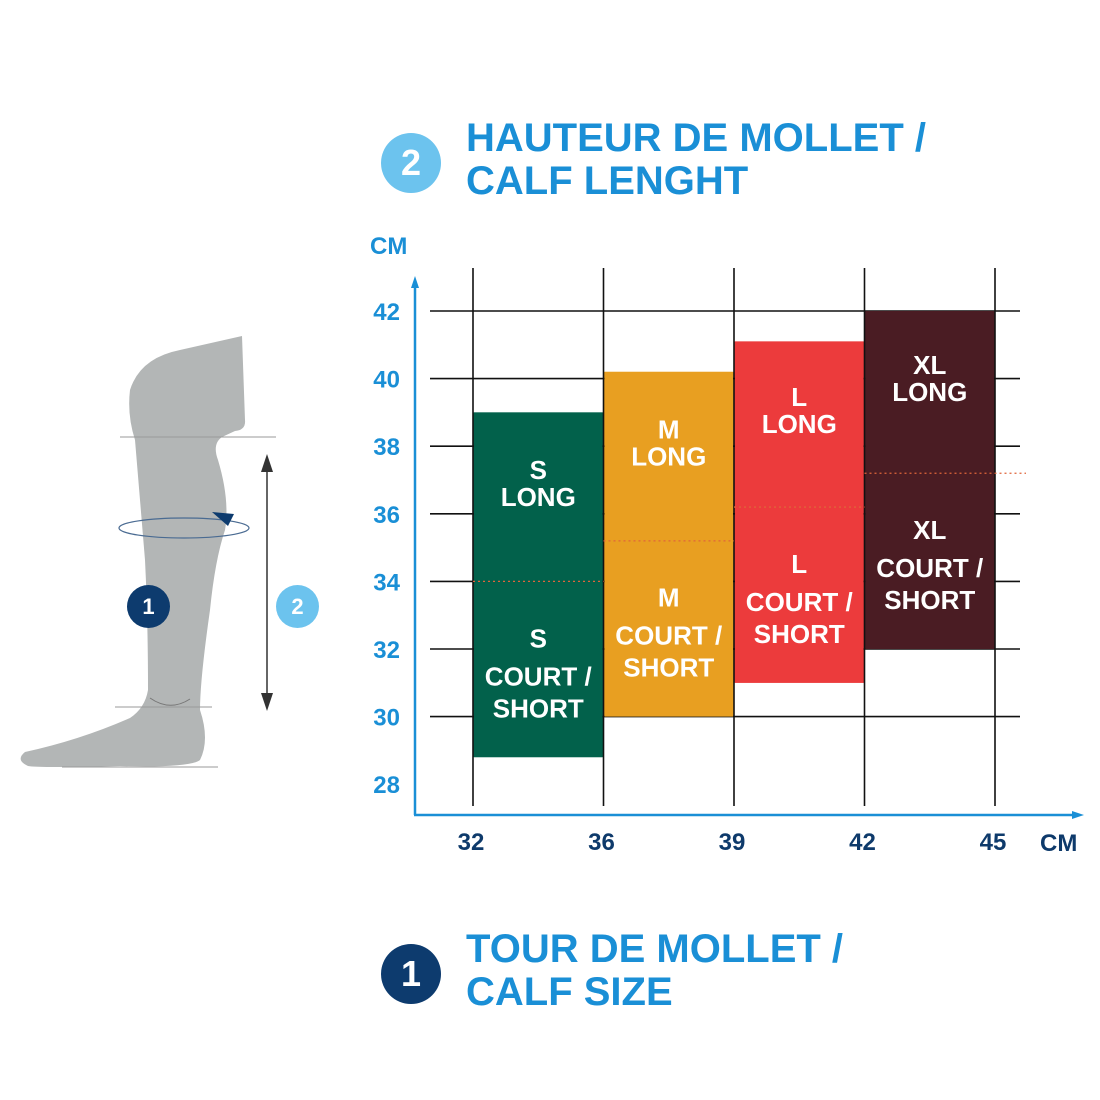 The image size is (1100, 1100). I want to click on y-tick-label: 36, so click(386, 515).